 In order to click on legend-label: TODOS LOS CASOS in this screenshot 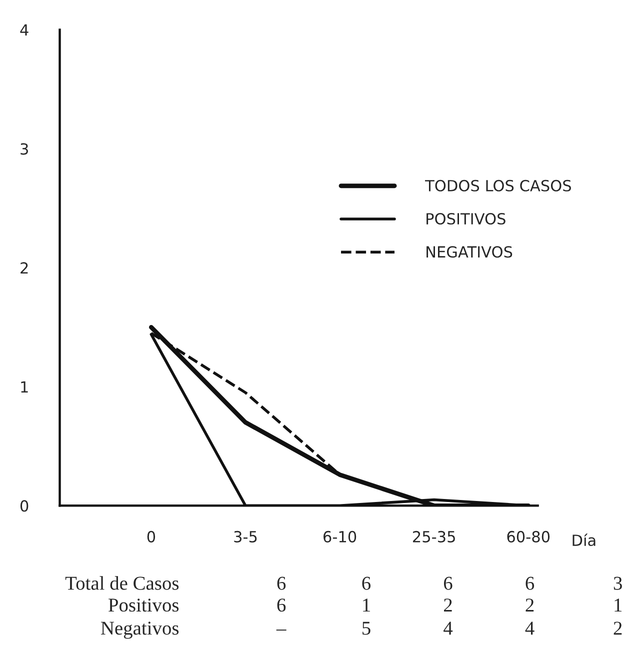, I will do `click(498, 186)`.